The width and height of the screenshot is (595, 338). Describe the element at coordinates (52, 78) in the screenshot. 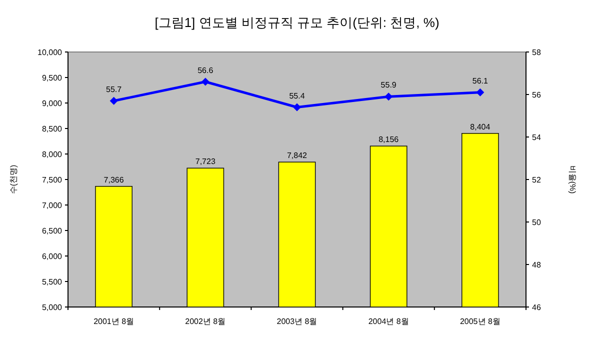

I see `y-tick-label: 9,500` at that location.